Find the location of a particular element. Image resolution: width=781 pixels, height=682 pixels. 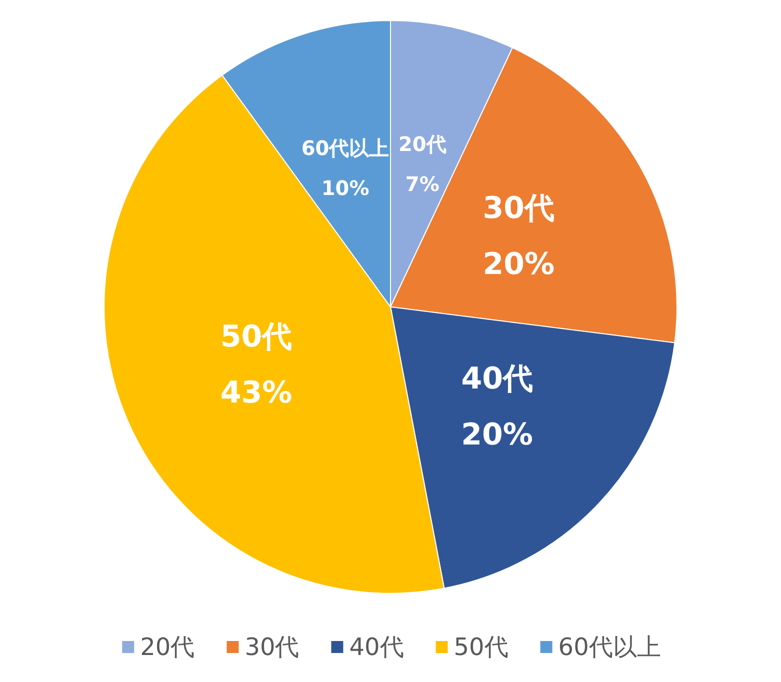

legend-label: 60代以上 is located at coordinates (609, 647).